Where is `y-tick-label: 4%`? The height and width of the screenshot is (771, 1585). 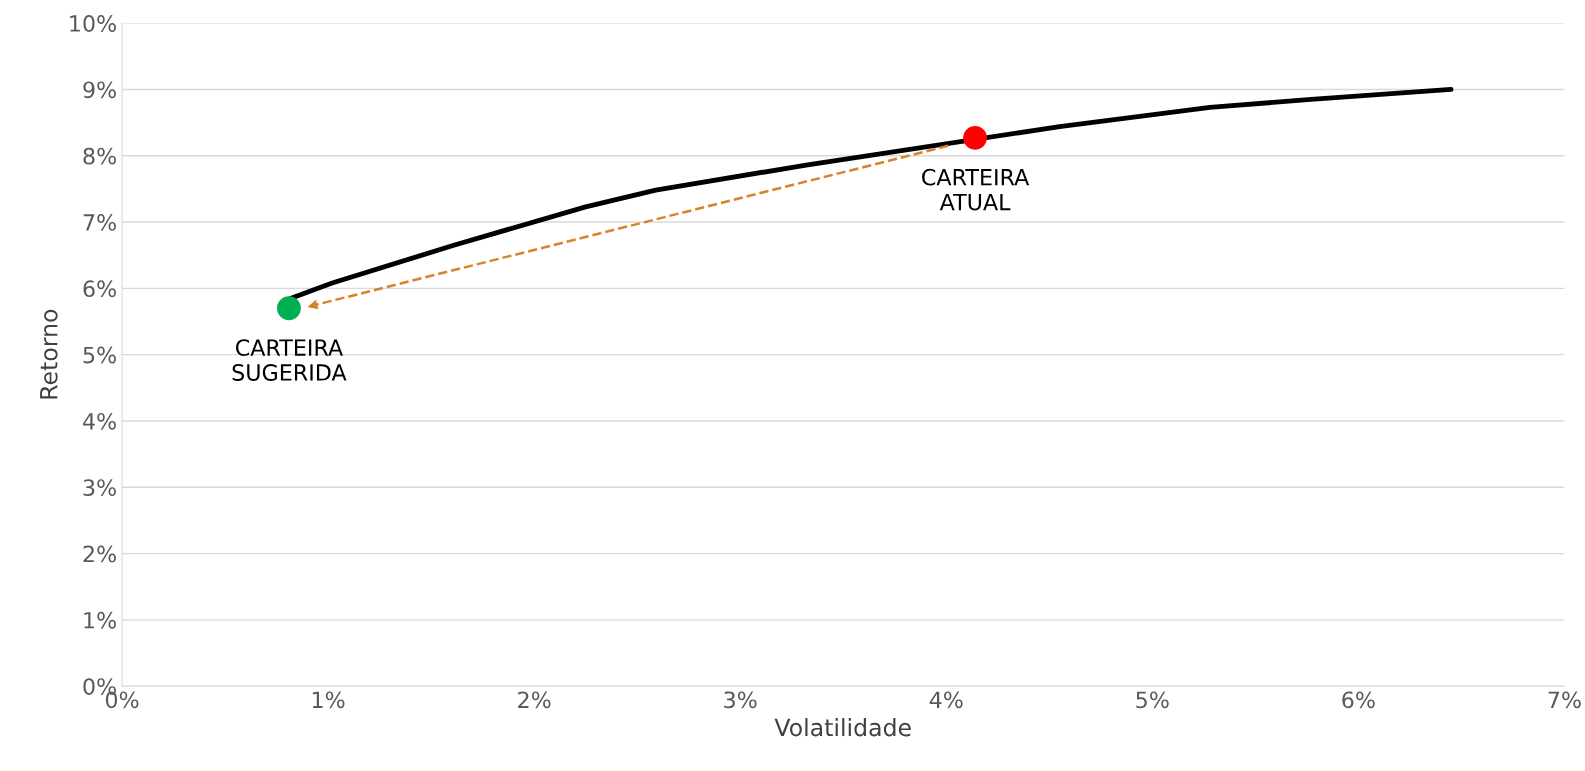
y-tick-label: 4% is located at coordinates (99, 421).